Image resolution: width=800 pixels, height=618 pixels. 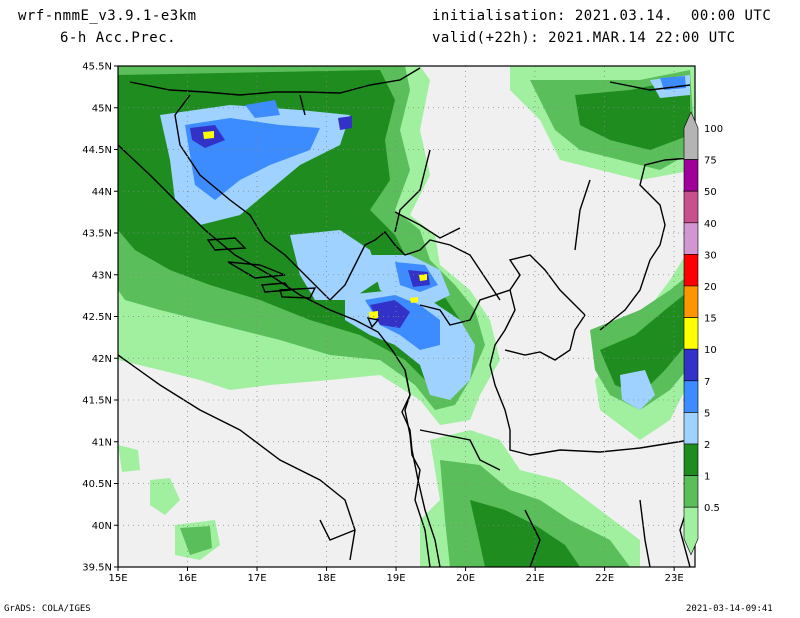 I want to click on lat-label: 45N, so click(x=102, y=108).